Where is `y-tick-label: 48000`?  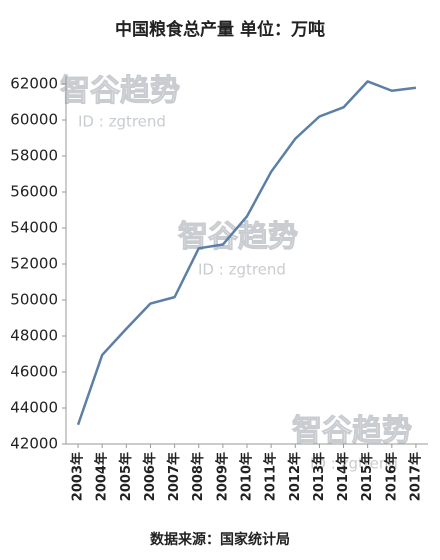 y-tick-label: 48000 is located at coordinates (34, 336).